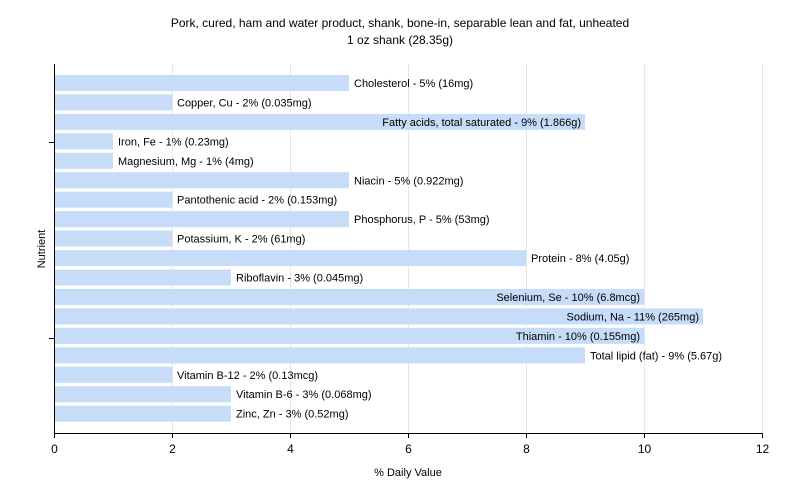  Describe the element at coordinates (186, 162) in the screenshot. I see `bar-label: Magnesium, Mg - 1% (4mg)` at that location.